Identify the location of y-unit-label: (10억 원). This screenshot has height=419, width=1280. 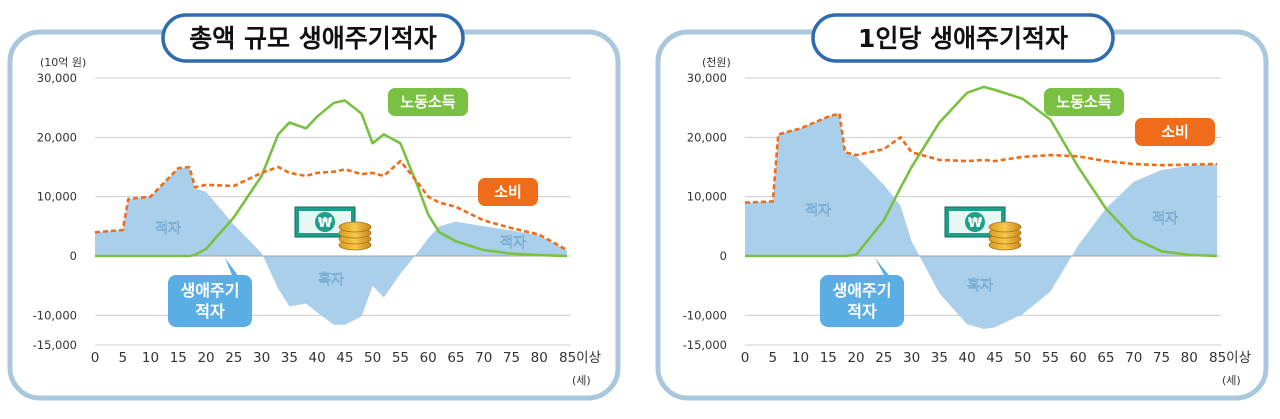
(63, 62).